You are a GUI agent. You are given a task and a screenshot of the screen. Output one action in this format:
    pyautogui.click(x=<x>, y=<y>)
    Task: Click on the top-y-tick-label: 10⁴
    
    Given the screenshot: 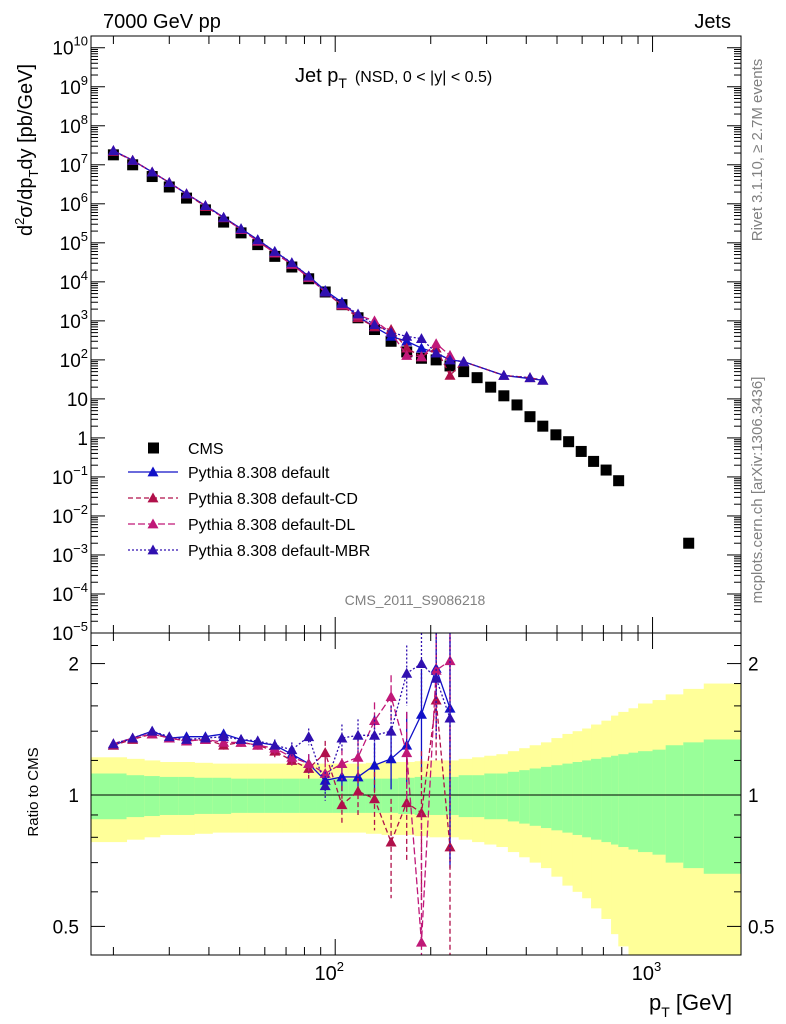 What is the action you would take?
    pyautogui.click(x=74, y=281)
    